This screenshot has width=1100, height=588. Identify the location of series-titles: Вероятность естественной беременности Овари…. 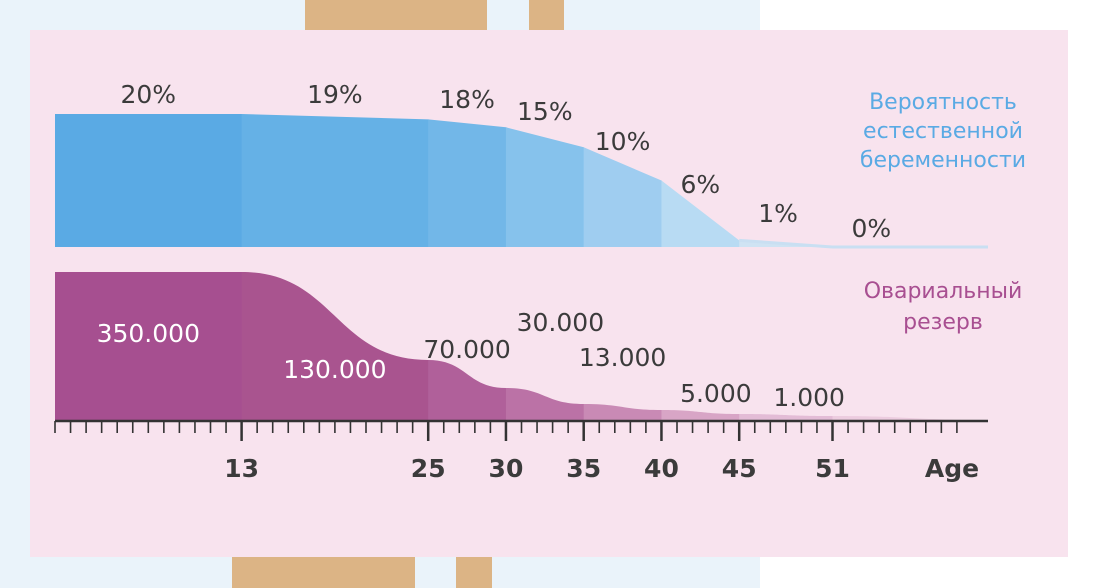
(943, 212).